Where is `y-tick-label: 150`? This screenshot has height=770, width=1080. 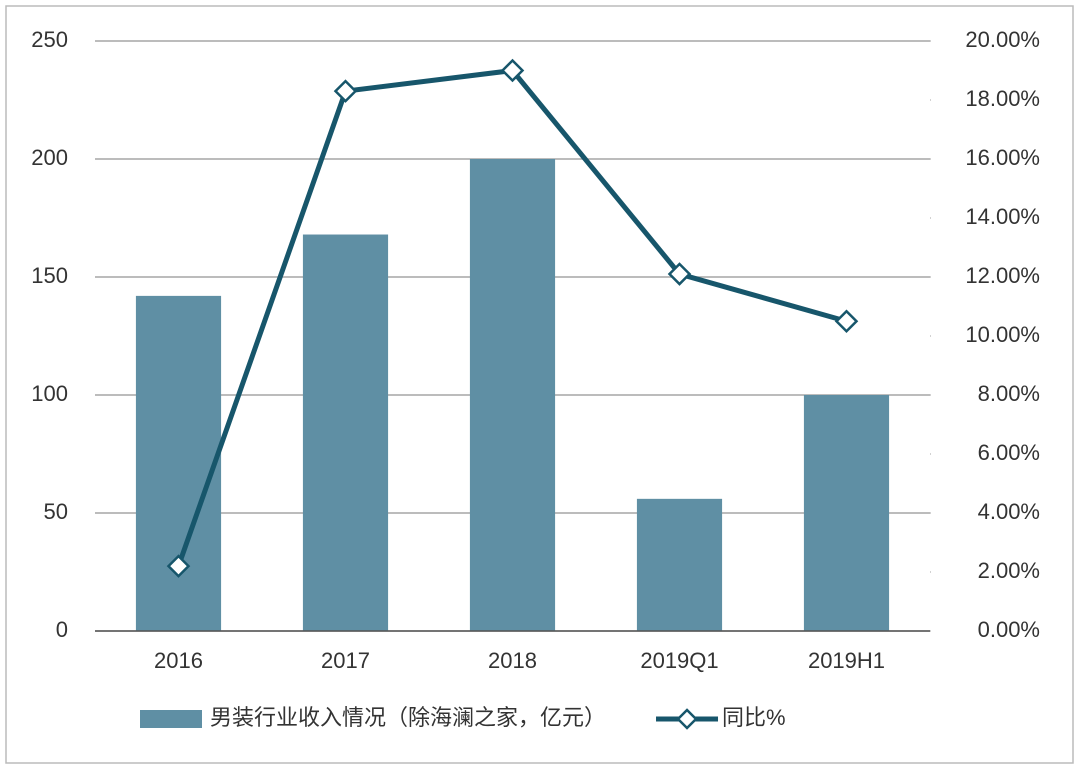
y-tick-label: 150 is located at coordinates (49, 275).